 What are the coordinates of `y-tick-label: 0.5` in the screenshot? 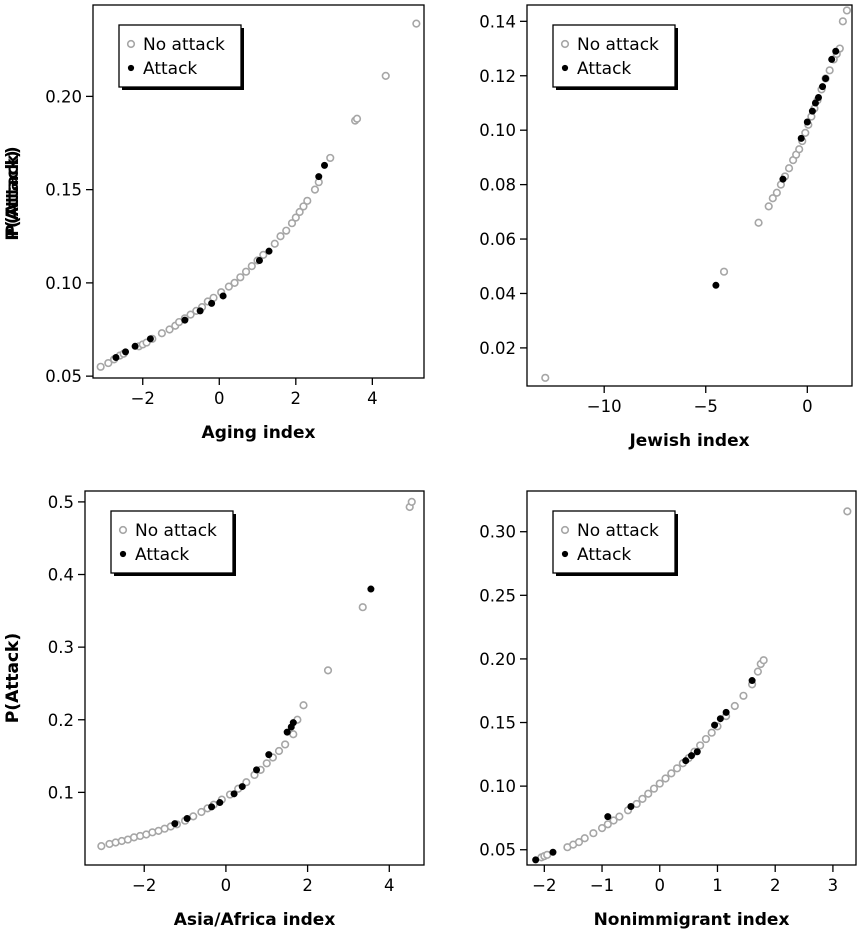 It's located at (61, 502).